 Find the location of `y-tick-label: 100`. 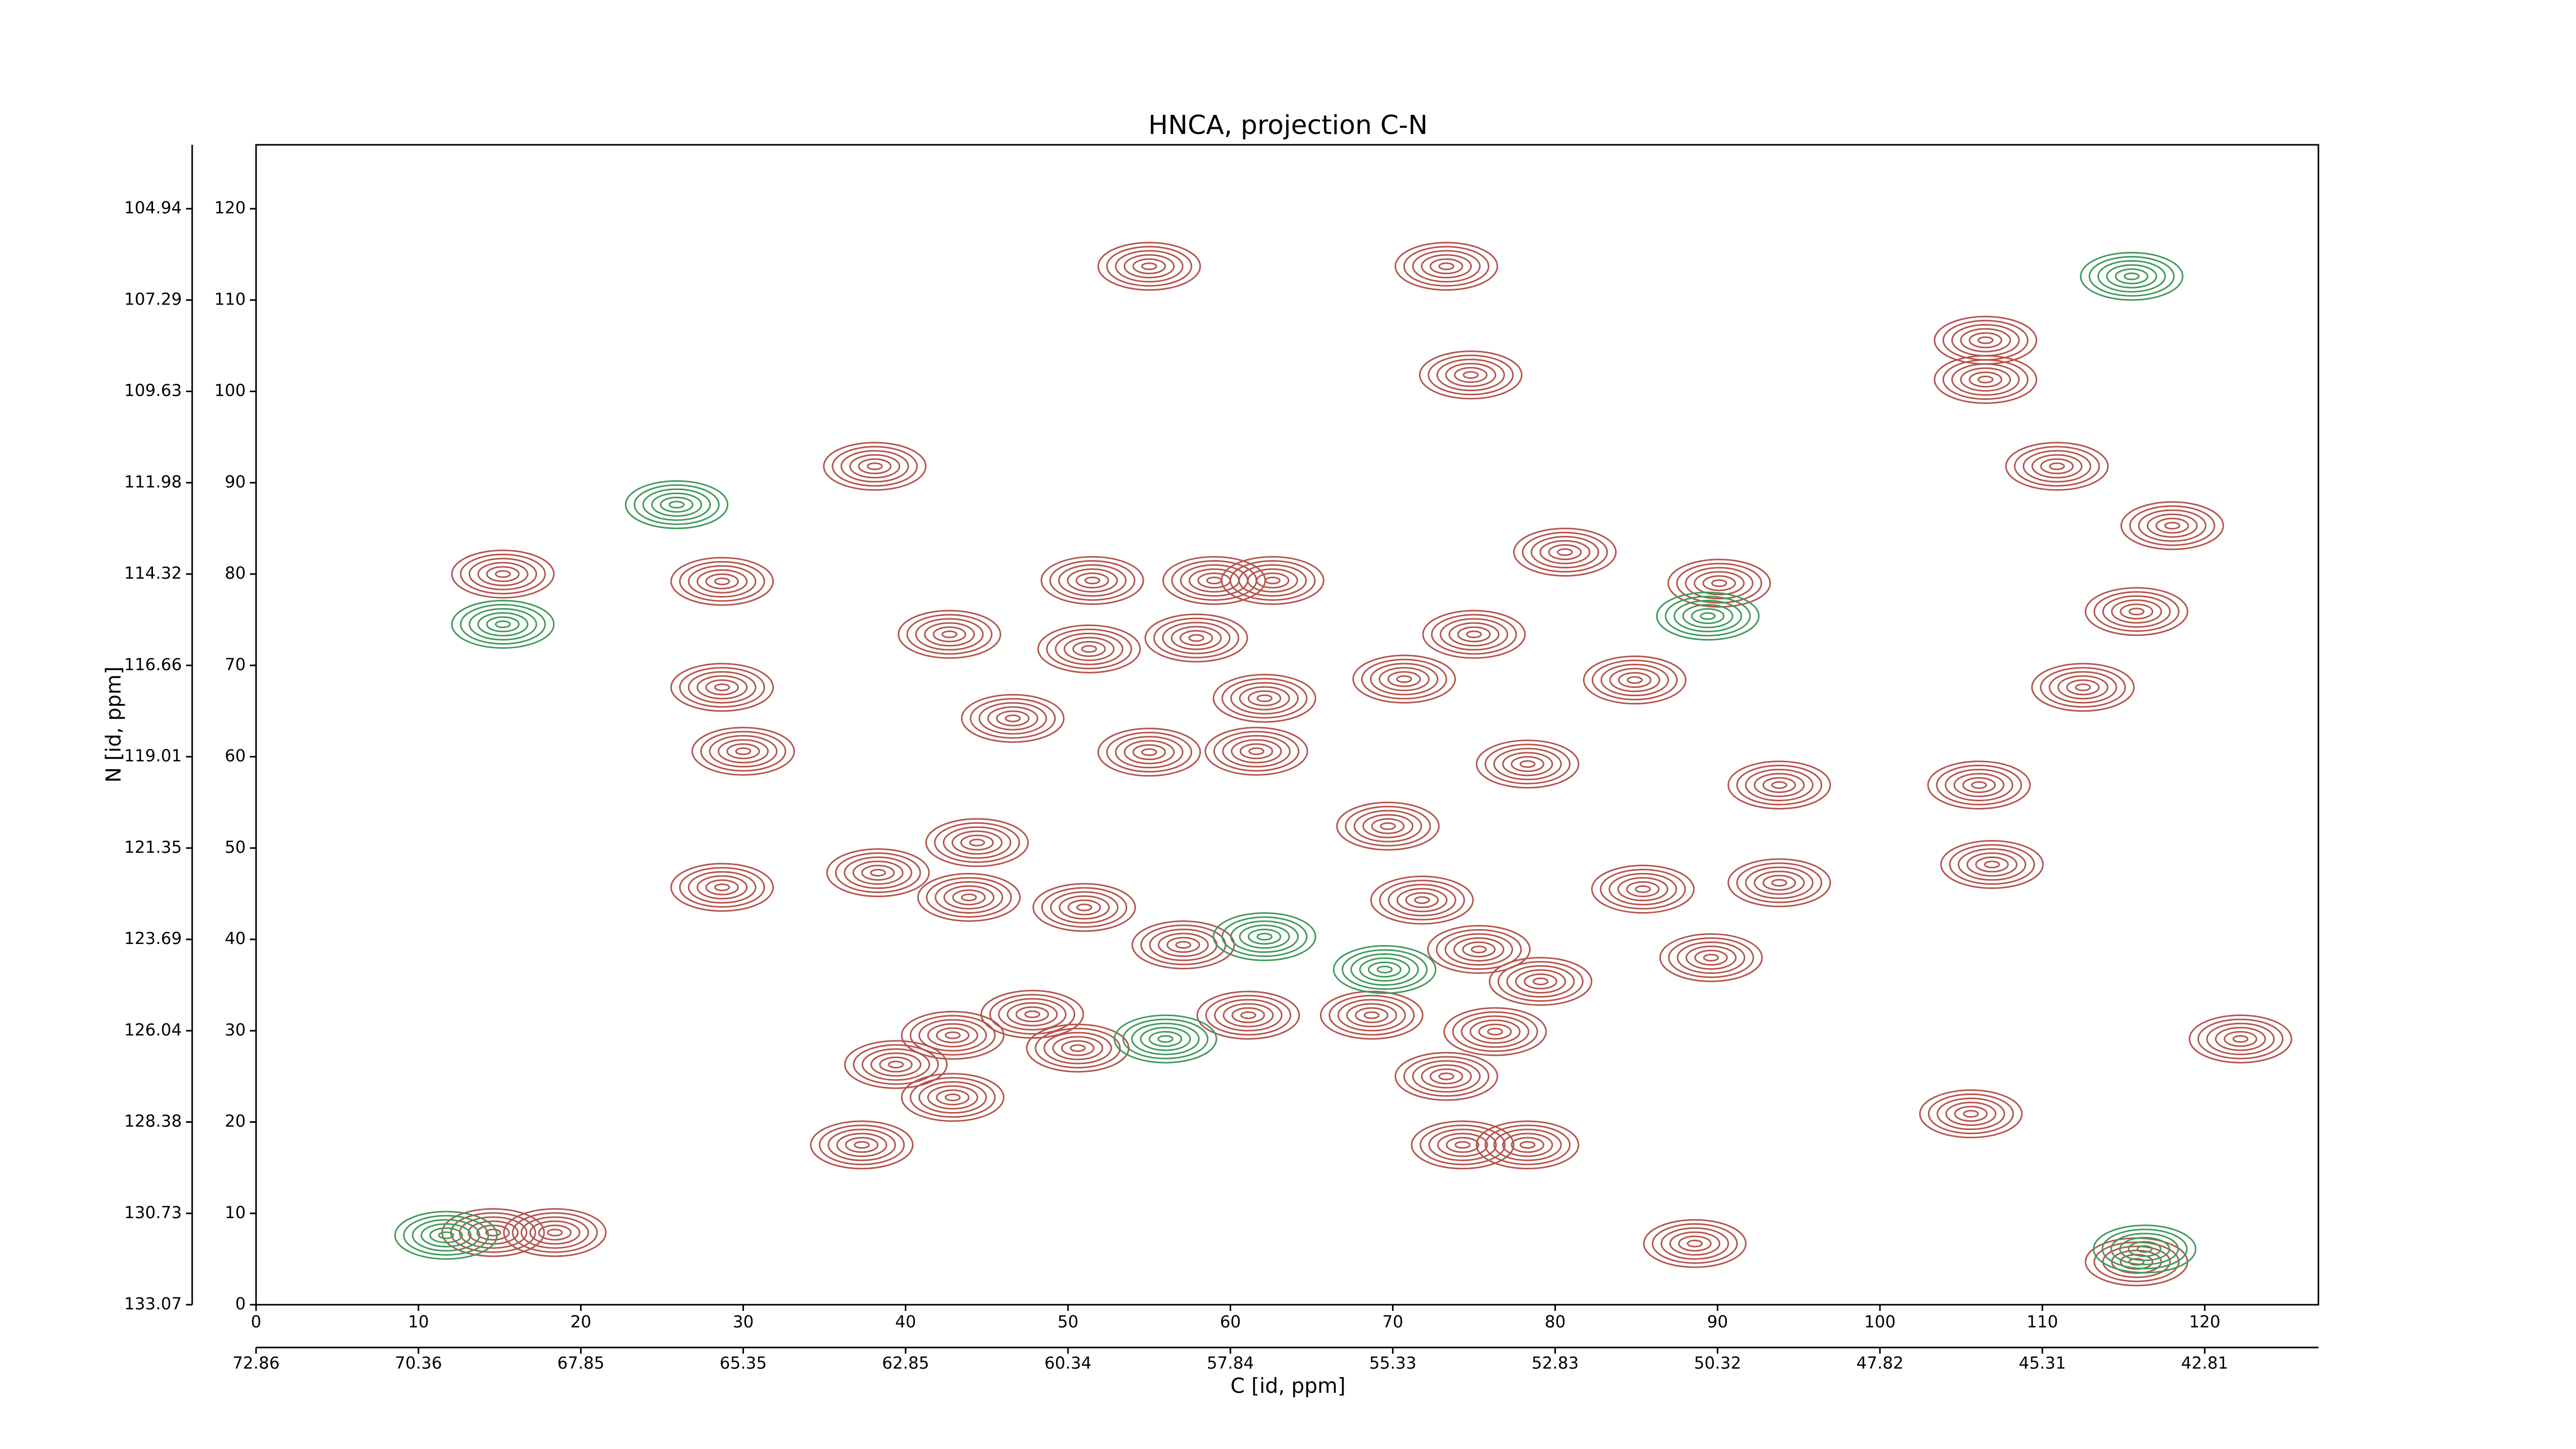

y-tick-label: 100 is located at coordinates (230, 390).